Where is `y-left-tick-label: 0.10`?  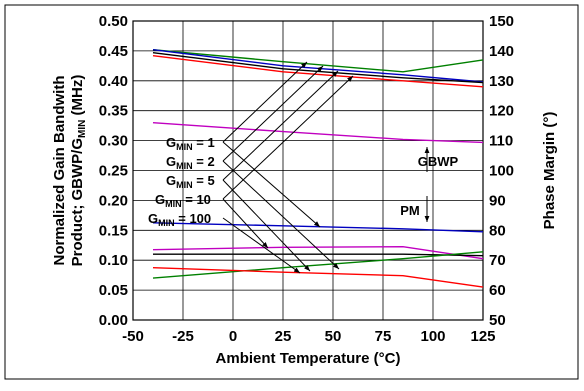
y-left-tick-label: 0.10 is located at coordinates (113, 260).